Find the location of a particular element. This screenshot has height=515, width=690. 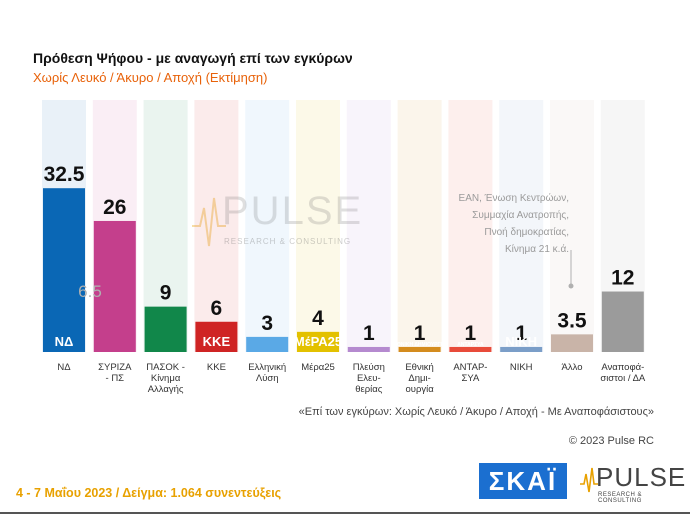

watermark-word: PULSE is located at coordinates (292, 211).